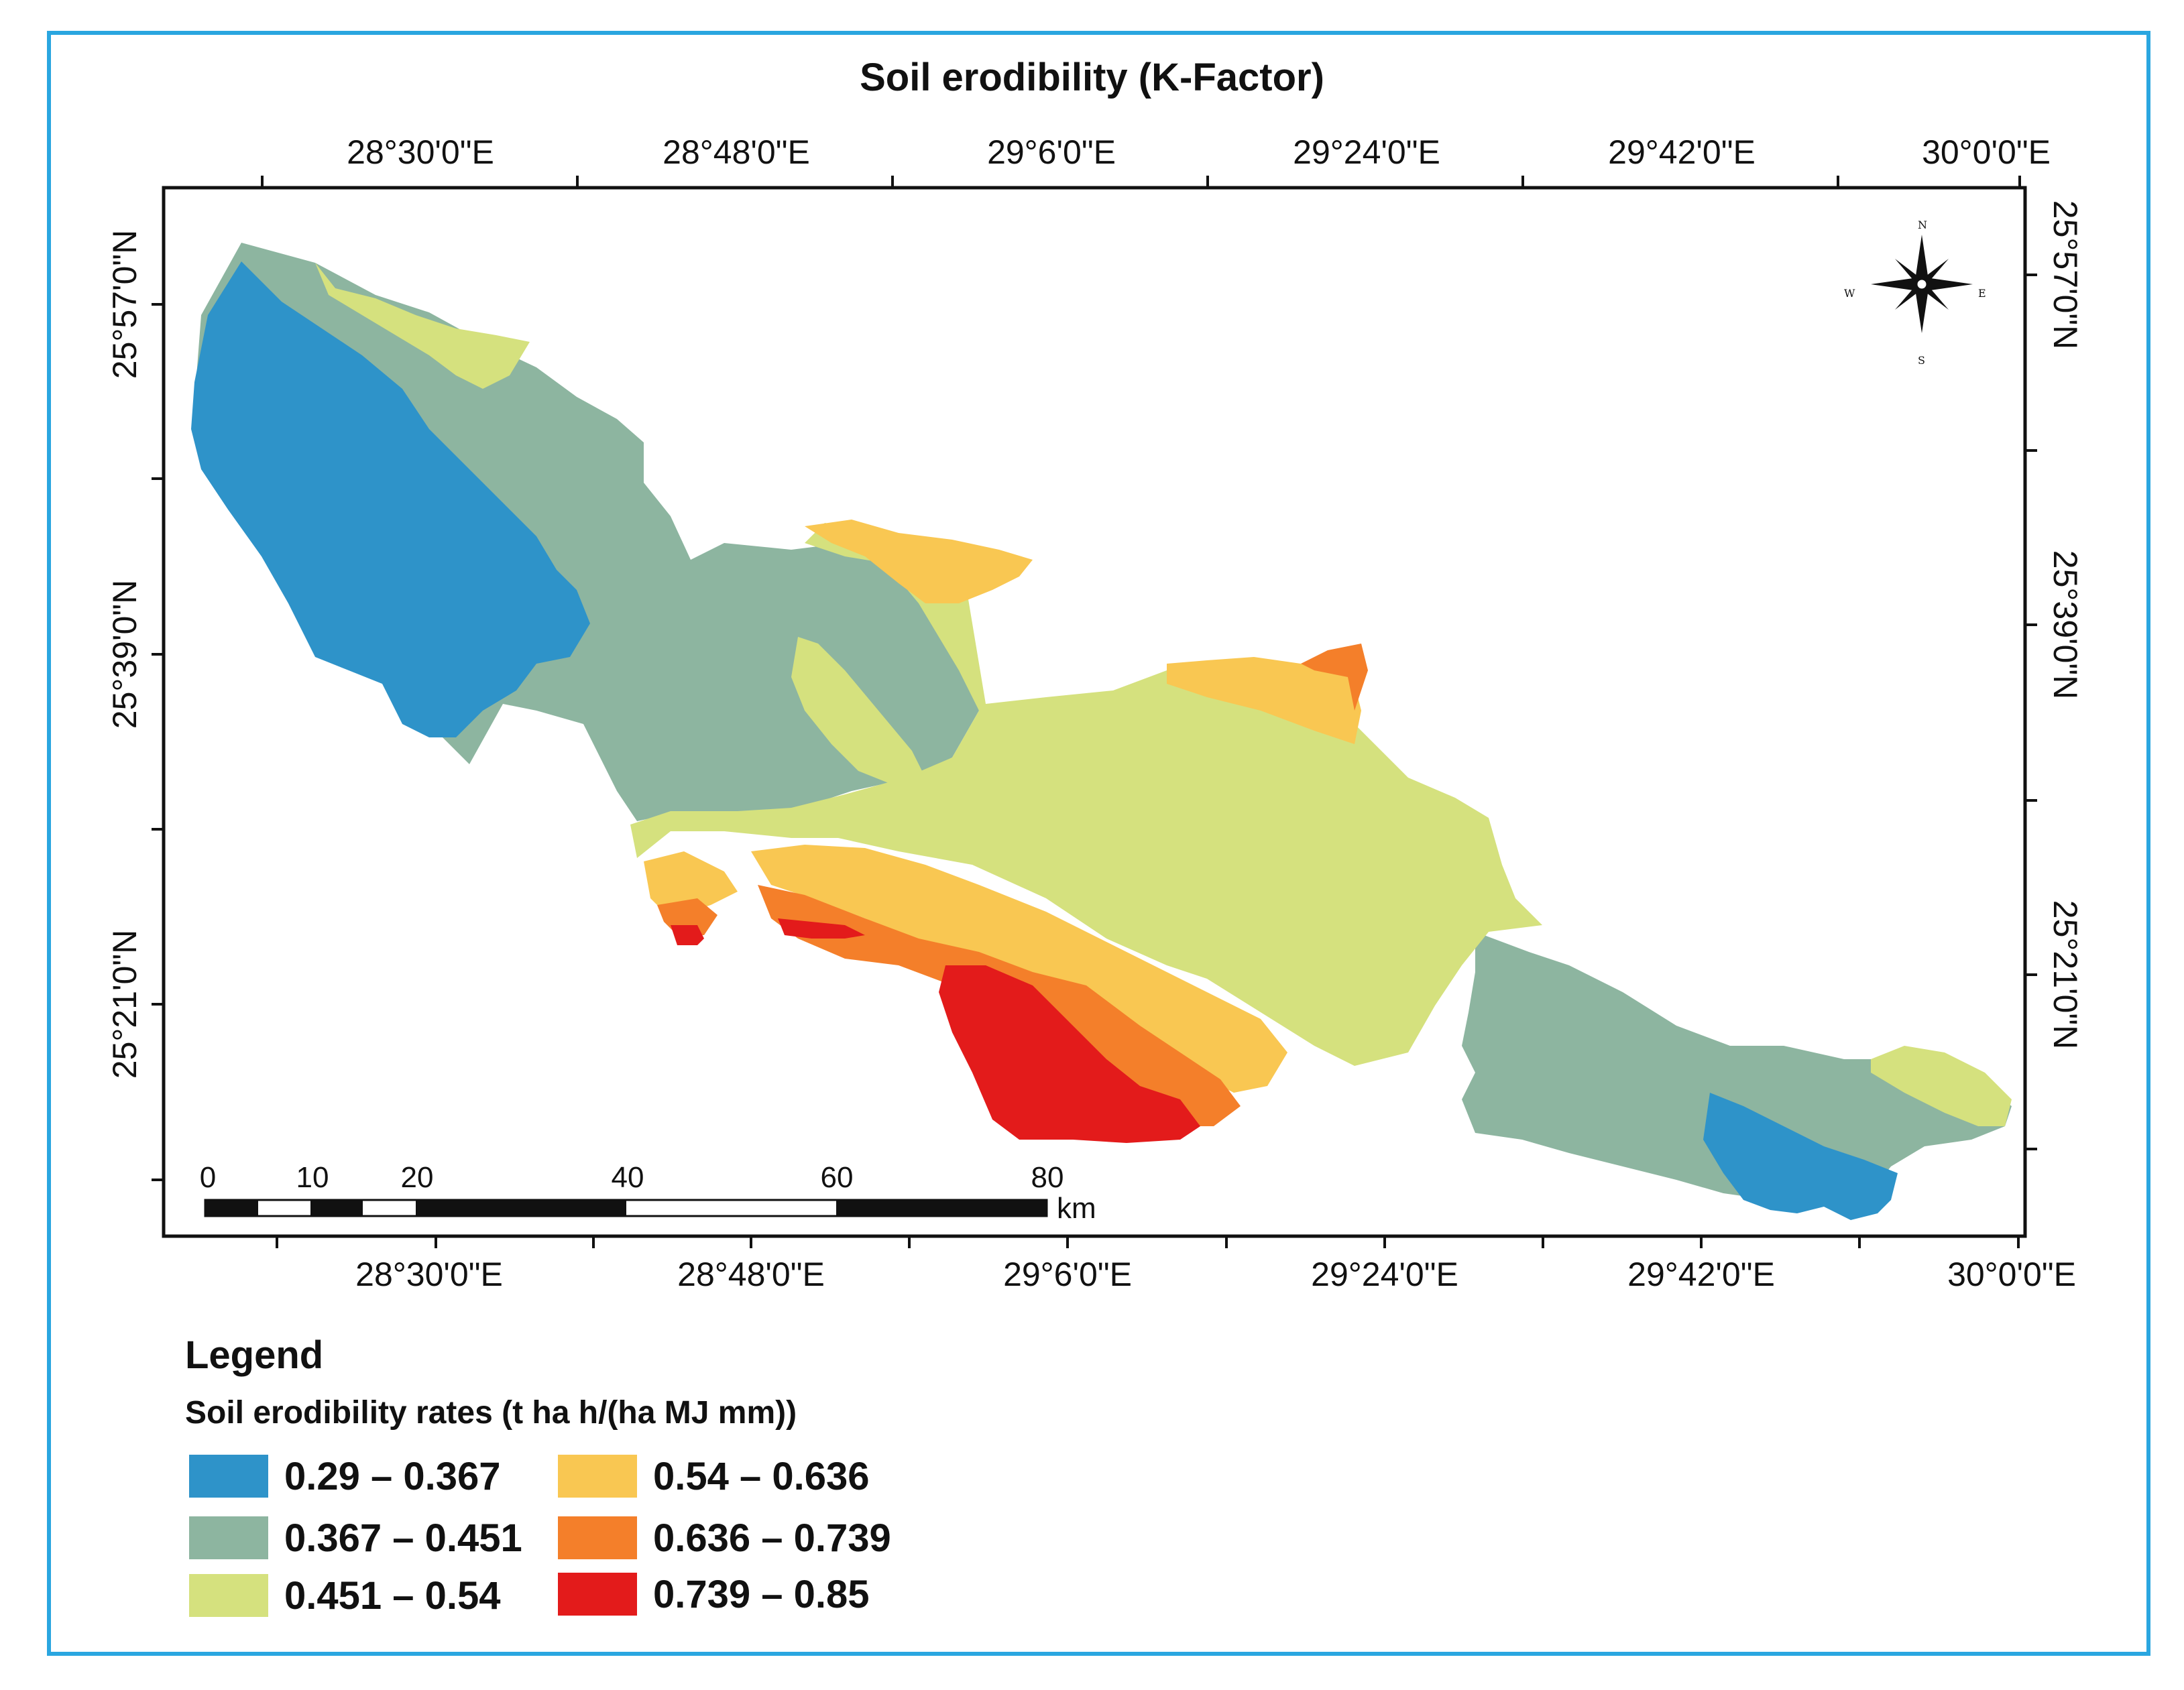 The image size is (2184, 1690). Describe the element at coordinates (821, 928) in the screenshot. I see `zone-0739-085-coast` at that location.